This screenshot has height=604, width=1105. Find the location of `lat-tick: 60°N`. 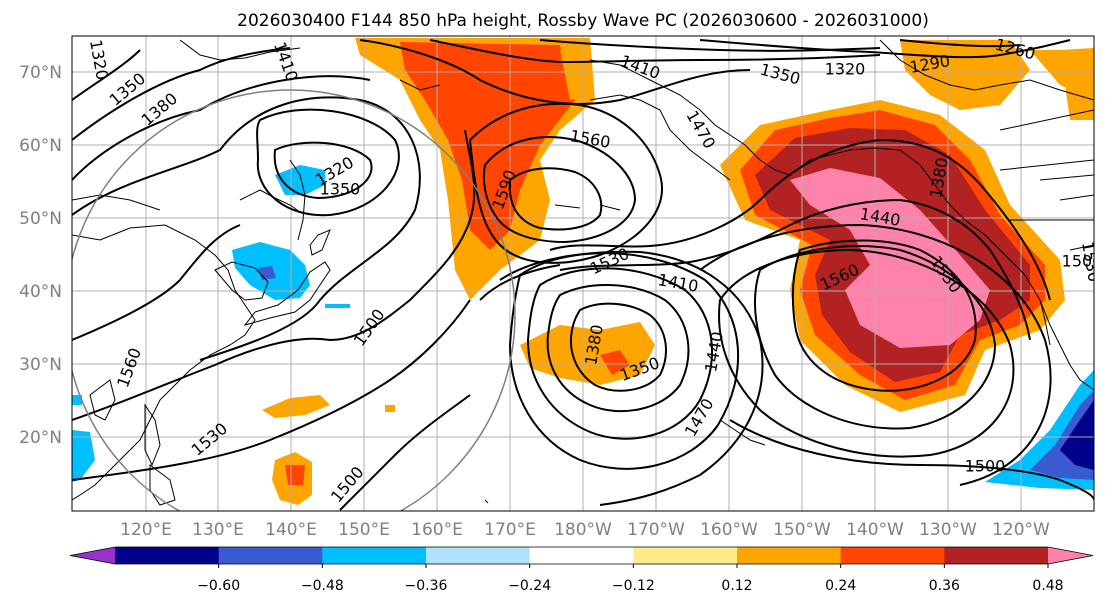

lat-tick: 60°N is located at coordinates (40, 146).